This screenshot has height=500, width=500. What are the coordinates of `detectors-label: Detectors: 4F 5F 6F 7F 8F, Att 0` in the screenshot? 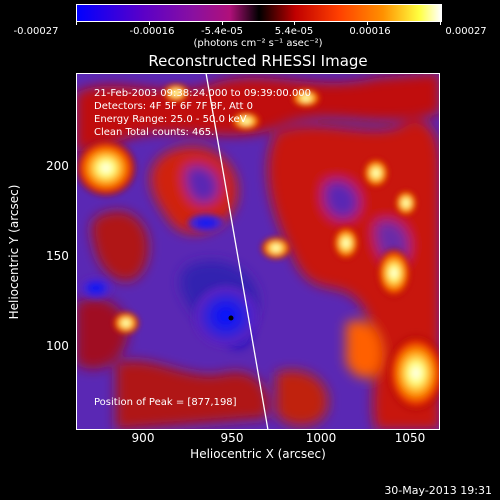 It's located at (174, 106).